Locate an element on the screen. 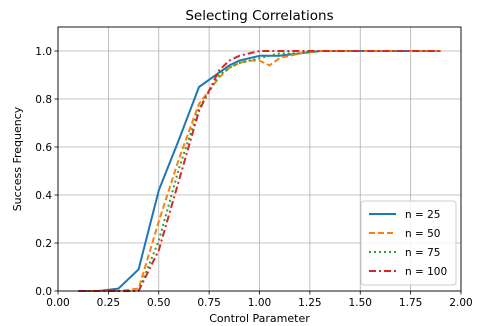 The height and width of the screenshot is (326, 477). y-tick-label: 0.6 is located at coordinates (43, 148).